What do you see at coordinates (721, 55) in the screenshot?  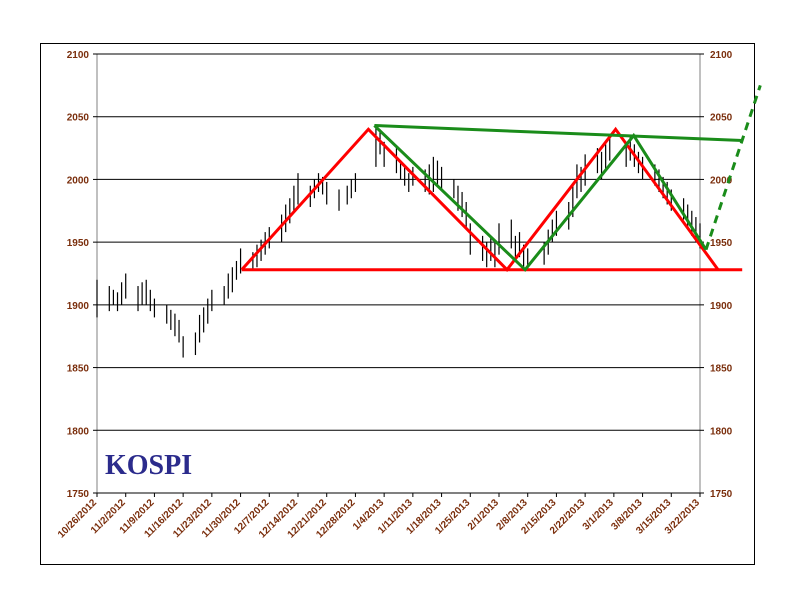 I see `y-tick-label-right: 2100` at bounding box center [721, 55].